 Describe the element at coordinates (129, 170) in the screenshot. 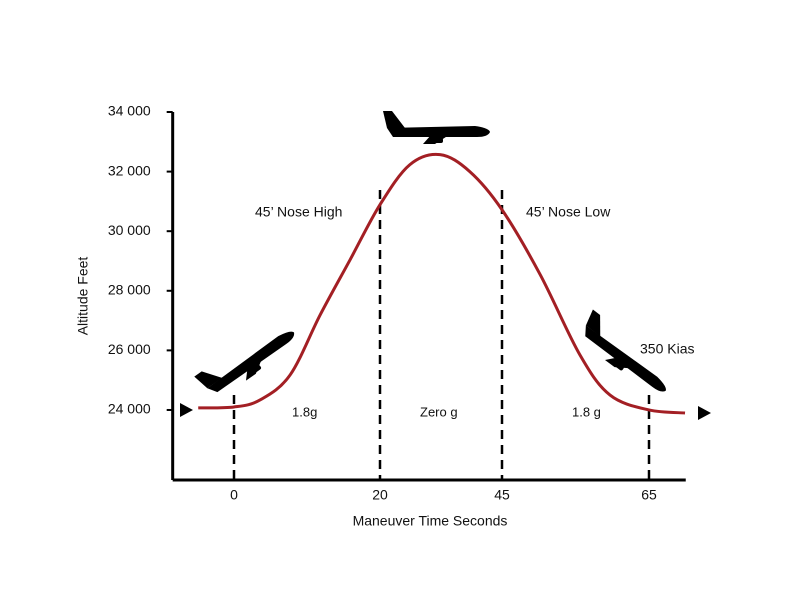

I see `y-tick-label: 32 000` at that location.